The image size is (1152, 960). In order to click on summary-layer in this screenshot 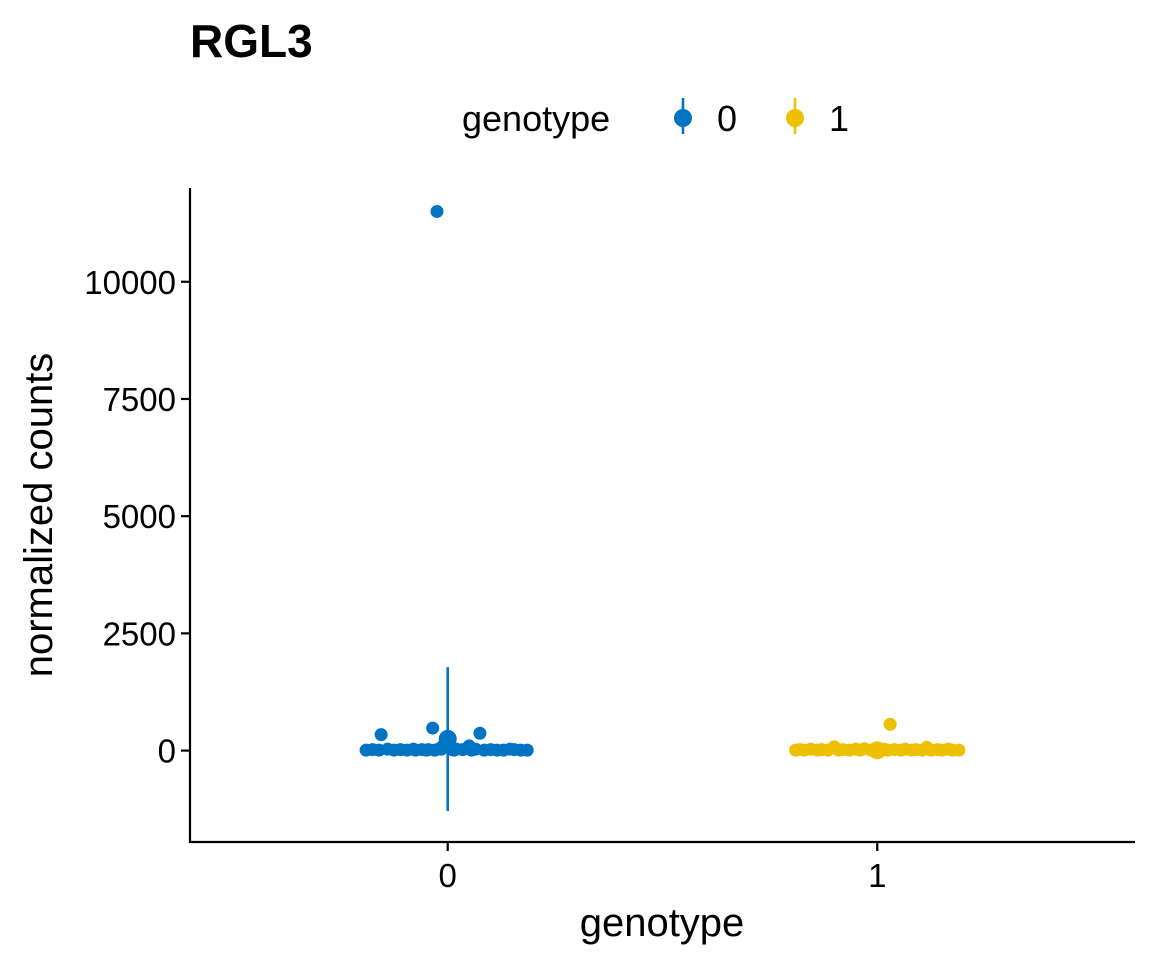, I will do `click(662, 739)`.